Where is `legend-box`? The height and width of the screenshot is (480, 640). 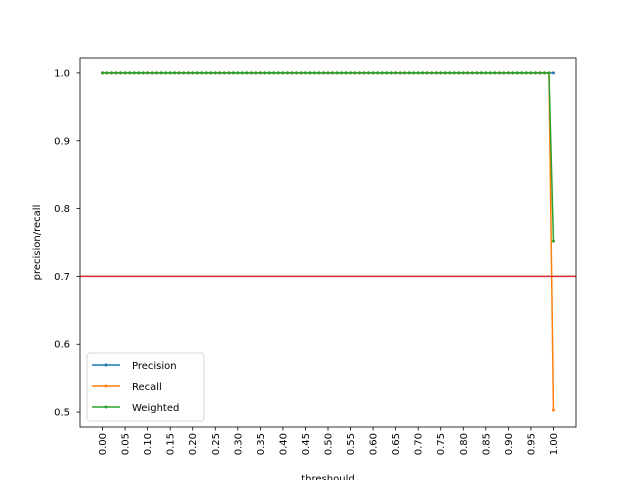 legend-box is located at coordinates (145, 387).